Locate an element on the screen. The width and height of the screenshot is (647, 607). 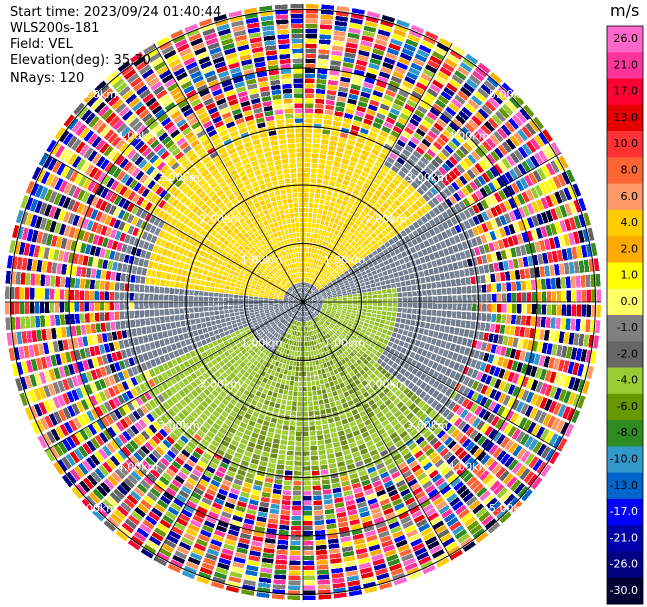
nrays-label: NRays: 120 is located at coordinates (47, 78).